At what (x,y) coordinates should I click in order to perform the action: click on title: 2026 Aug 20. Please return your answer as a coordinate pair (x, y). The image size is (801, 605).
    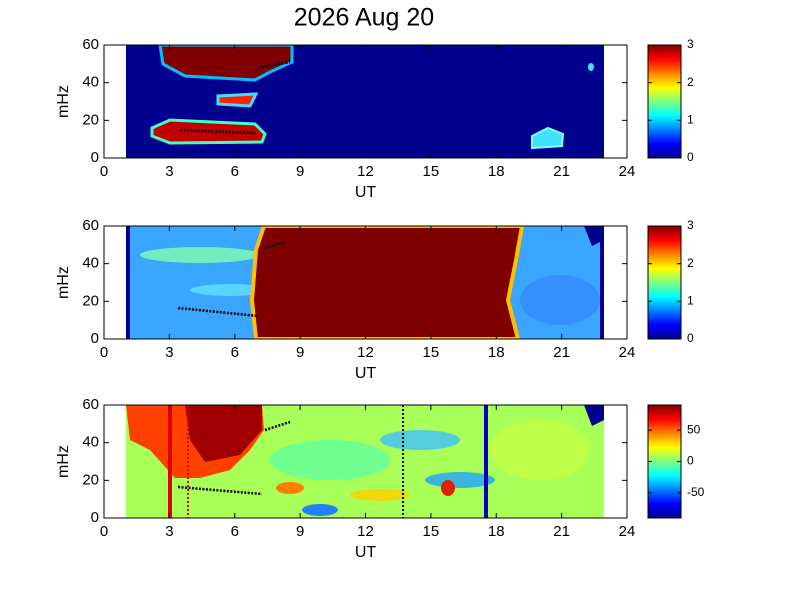
    Looking at the image, I should click on (364, 18).